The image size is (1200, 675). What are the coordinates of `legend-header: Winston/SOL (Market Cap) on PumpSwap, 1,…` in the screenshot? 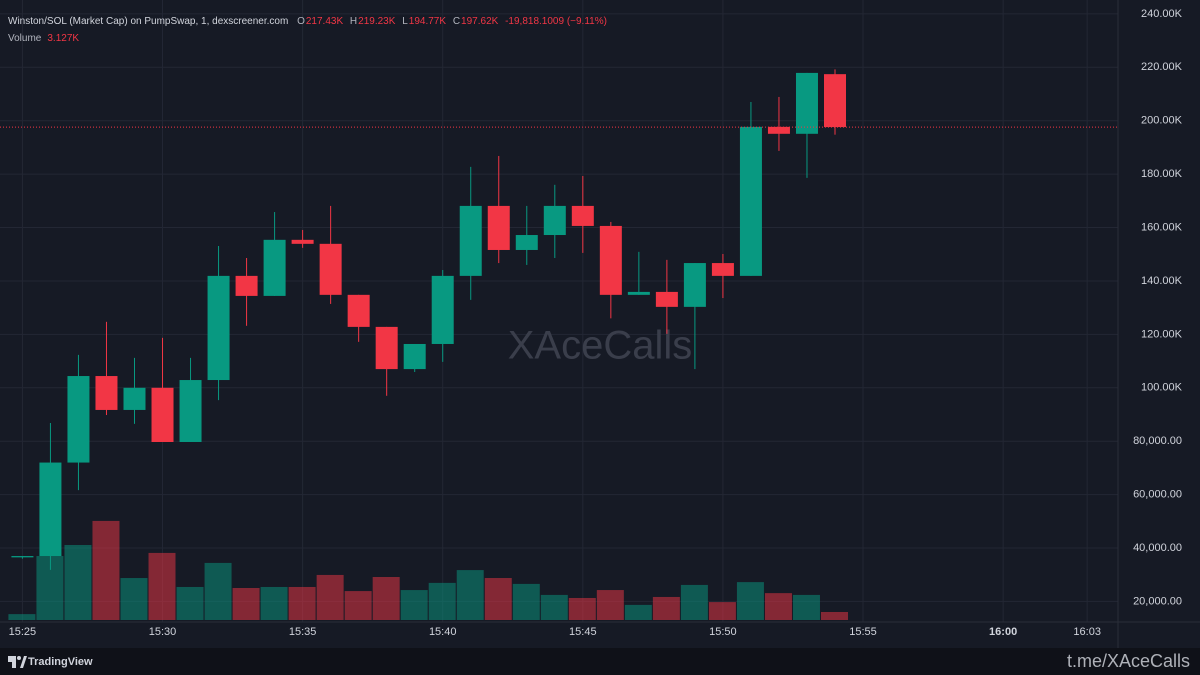 It's located at (309, 30).